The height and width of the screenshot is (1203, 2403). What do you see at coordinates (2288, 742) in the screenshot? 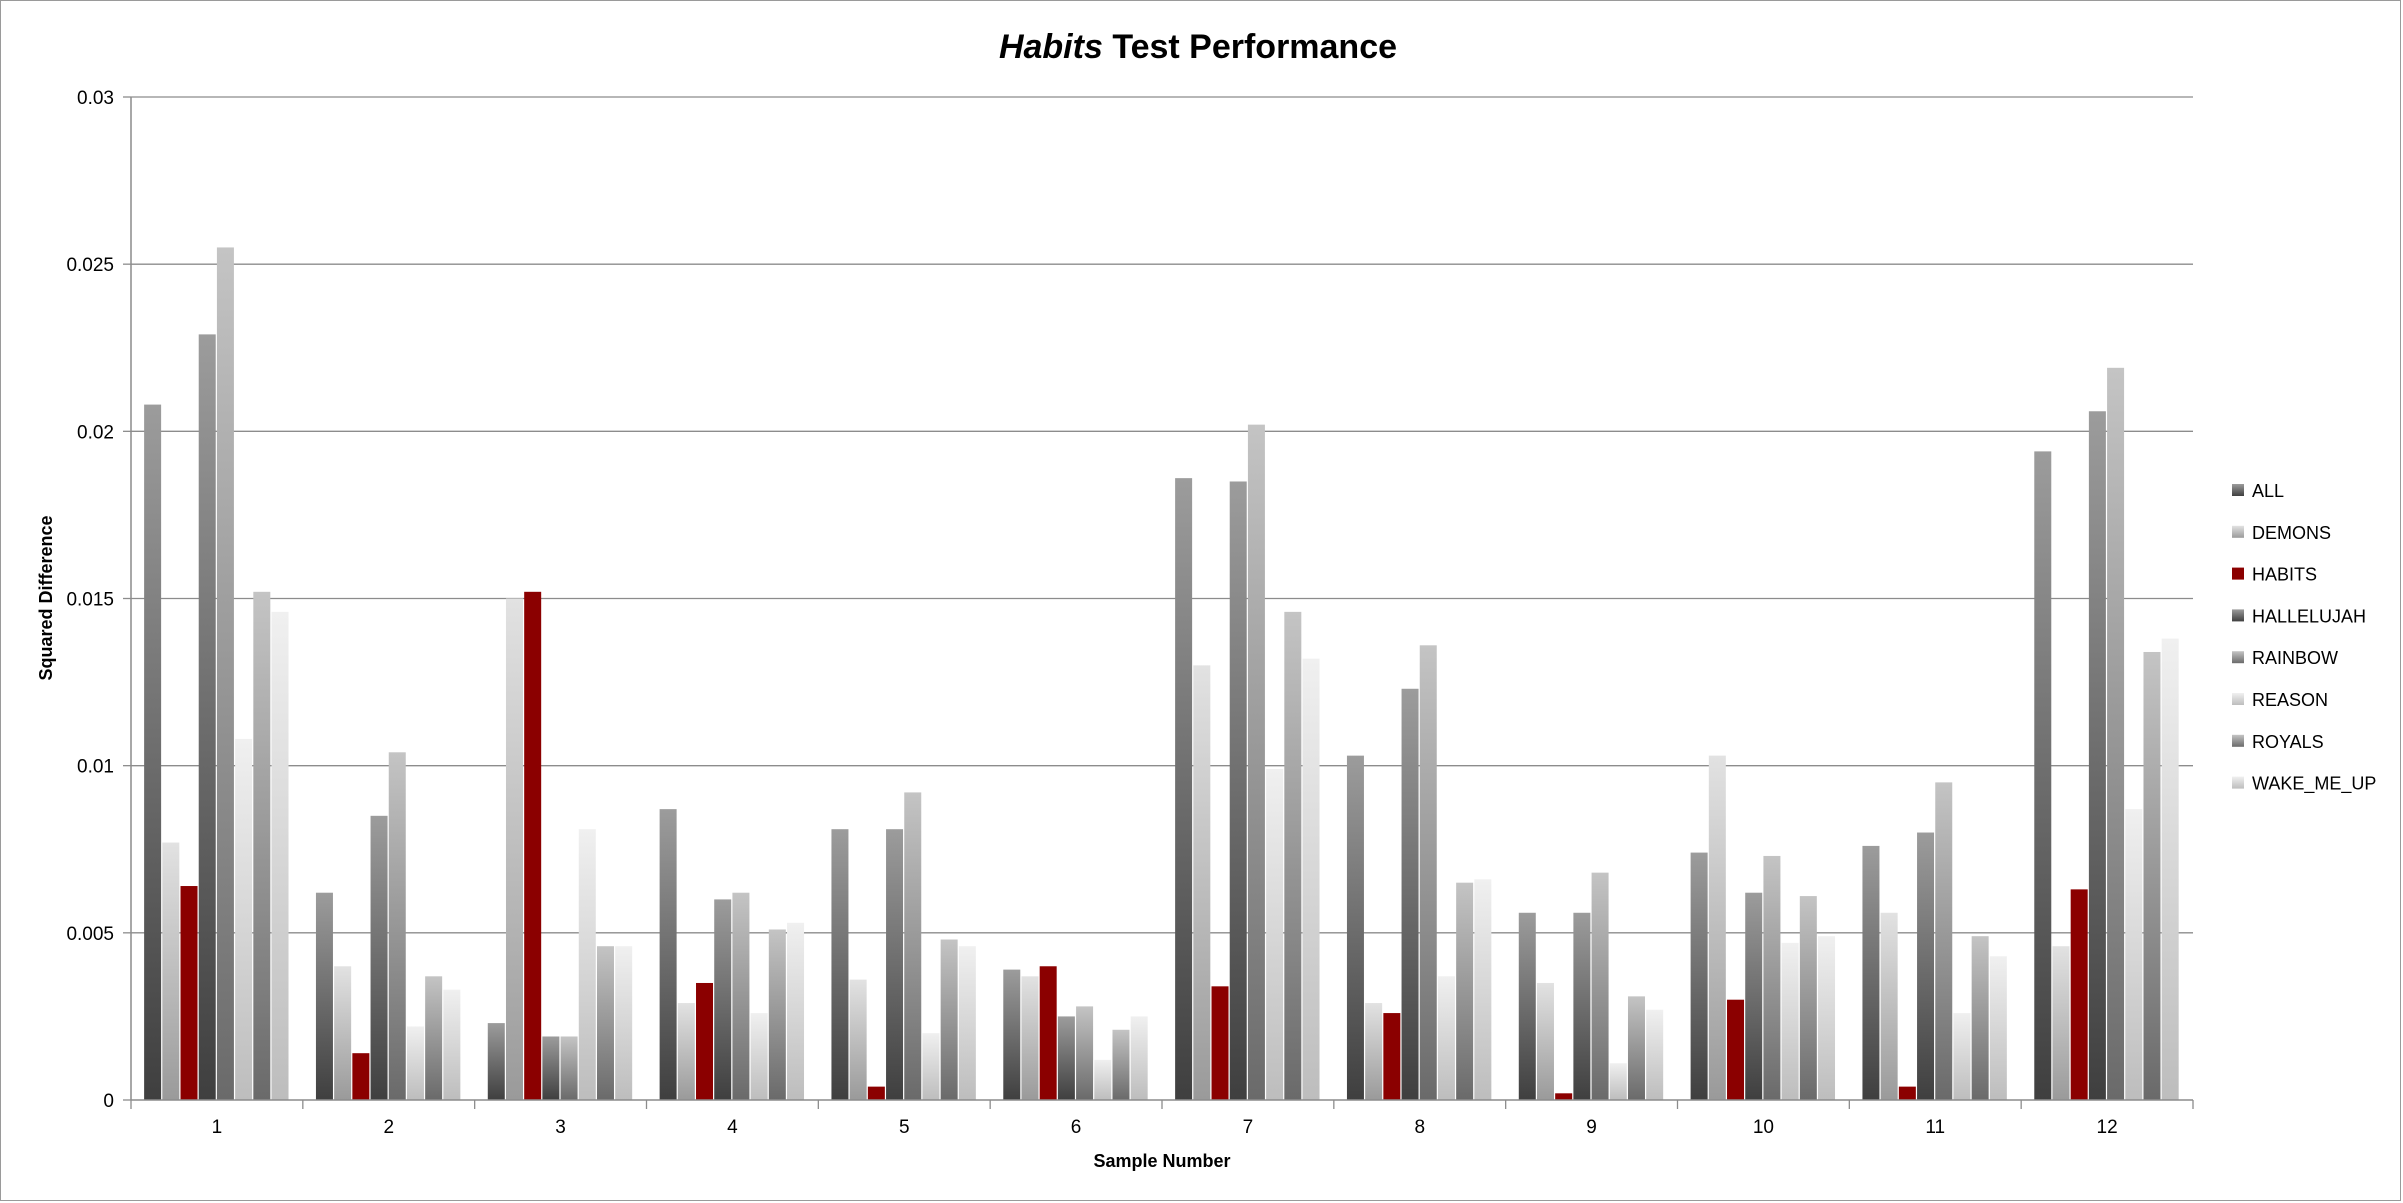
I see `legend-label: ROYALS` at bounding box center [2288, 742].